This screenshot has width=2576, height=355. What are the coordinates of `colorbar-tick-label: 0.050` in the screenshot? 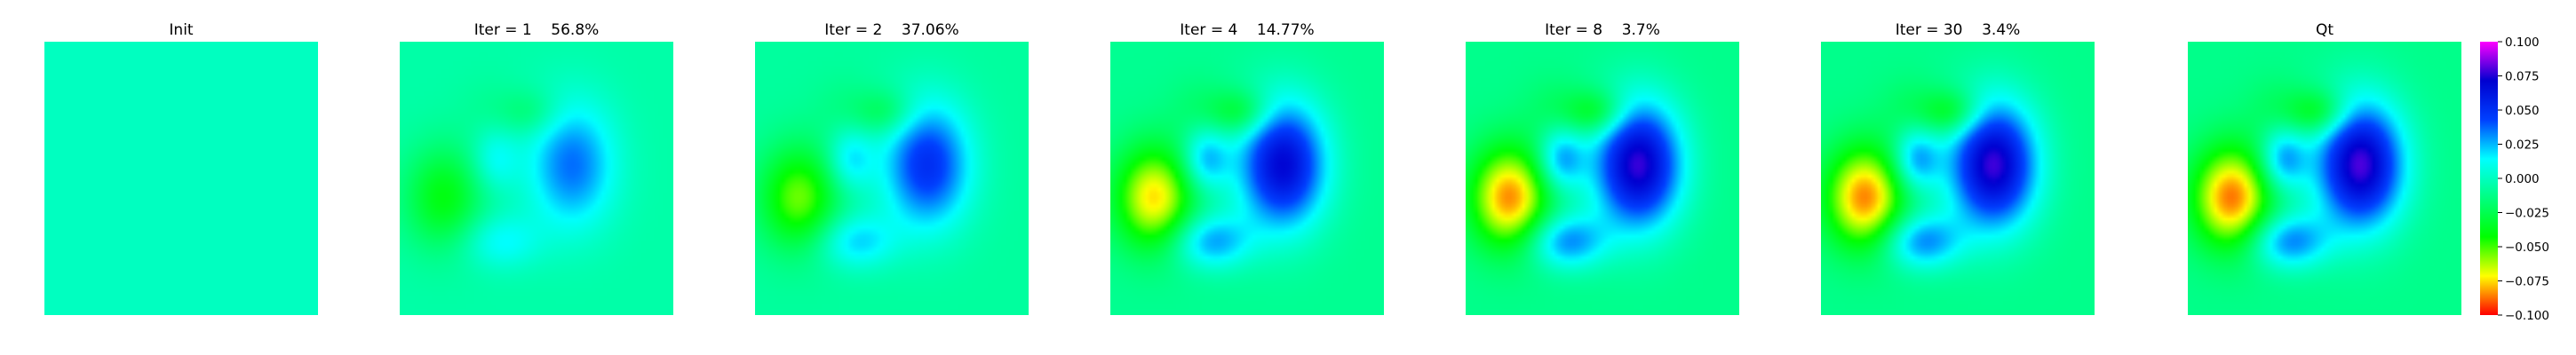 It's located at (2522, 111).